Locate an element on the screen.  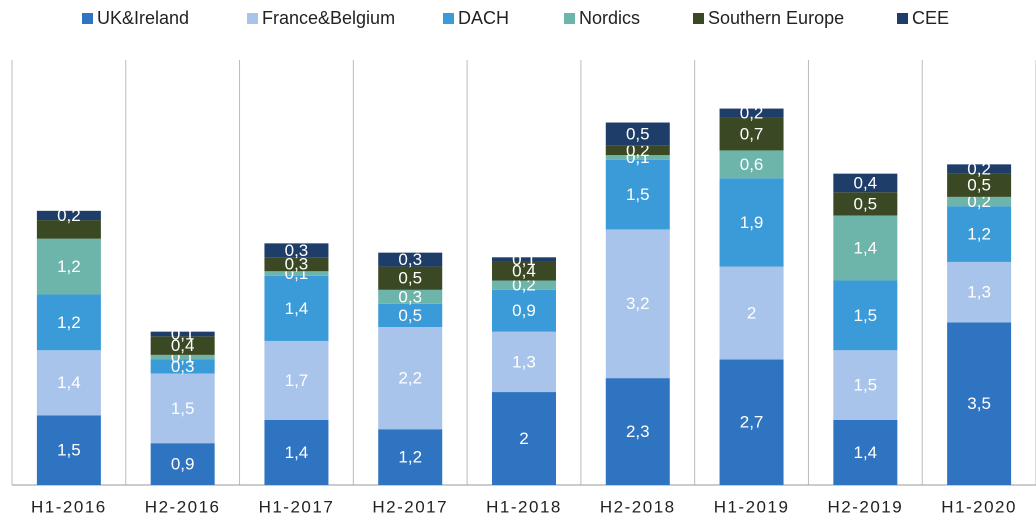
x-tick-label: H1-2020 is located at coordinates (979, 506).